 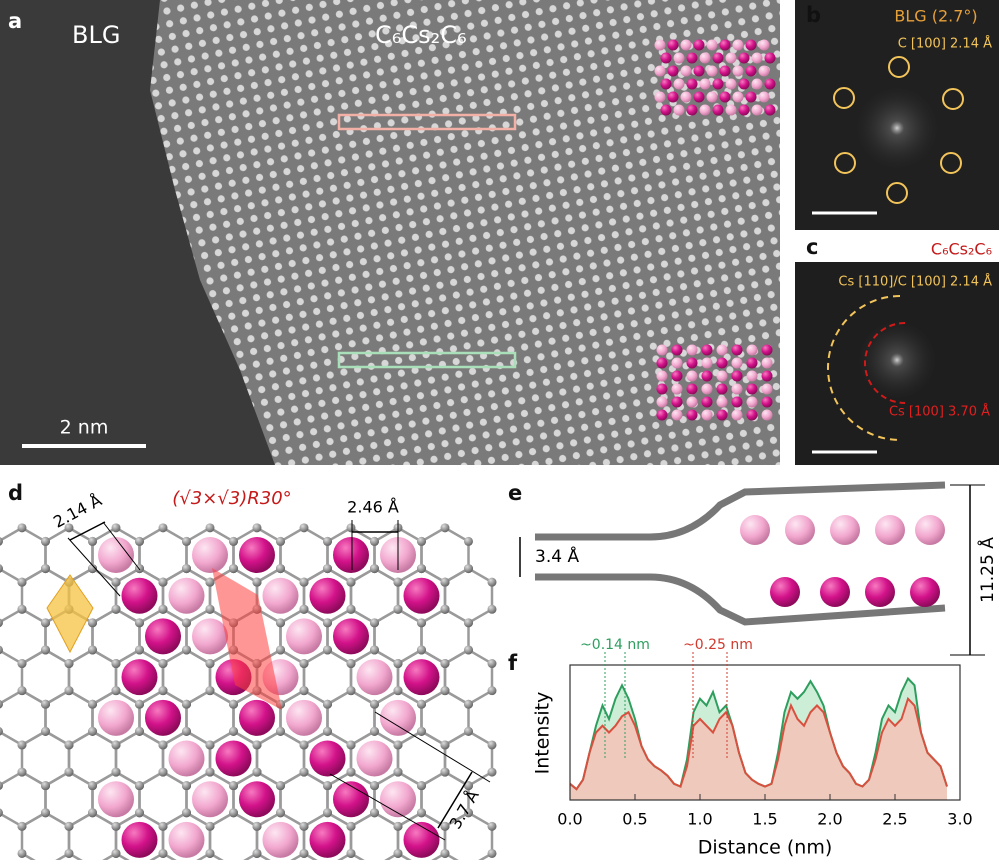 I want to click on blg-region, so click(x=137, y=232).